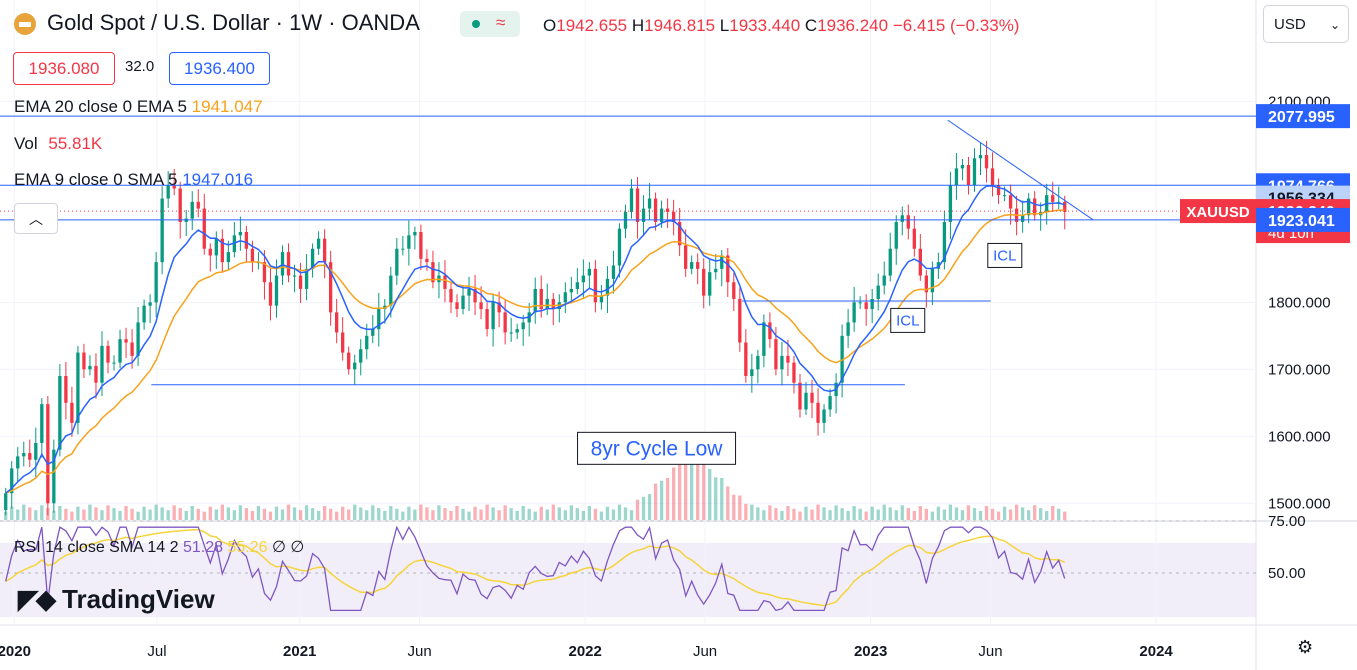 This screenshot has height=670, width=1357. Describe the element at coordinates (853, 25) in the screenshot. I see `close-value: 1936.240` at that location.